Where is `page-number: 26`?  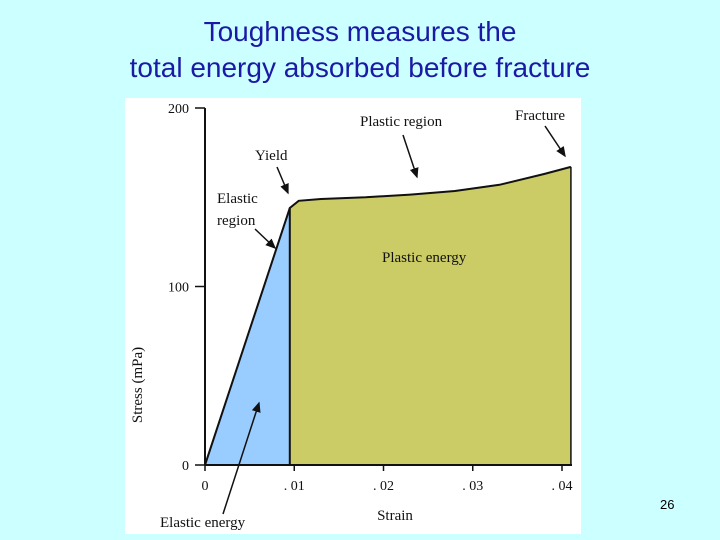
page-number: 26 is located at coordinates (667, 504).